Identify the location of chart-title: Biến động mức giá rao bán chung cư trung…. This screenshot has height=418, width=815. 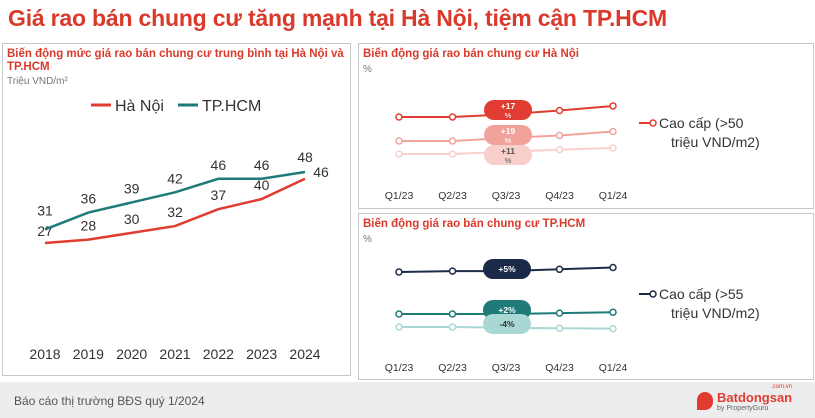
(175, 60).